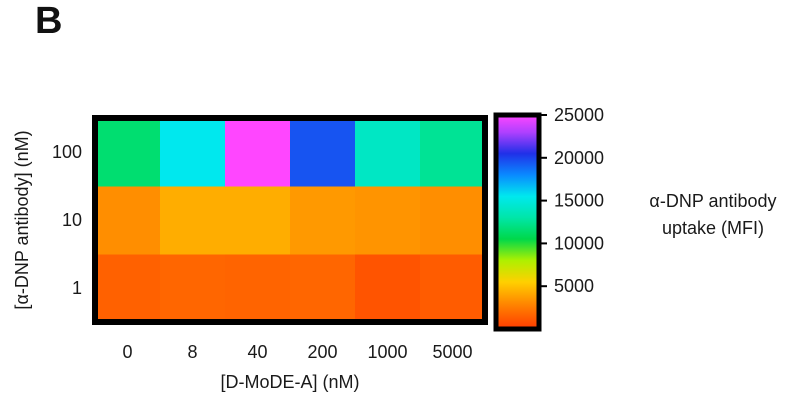 This screenshot has height=402, width=808. I want to click on x-tick-label: 0, so click(127, 352).